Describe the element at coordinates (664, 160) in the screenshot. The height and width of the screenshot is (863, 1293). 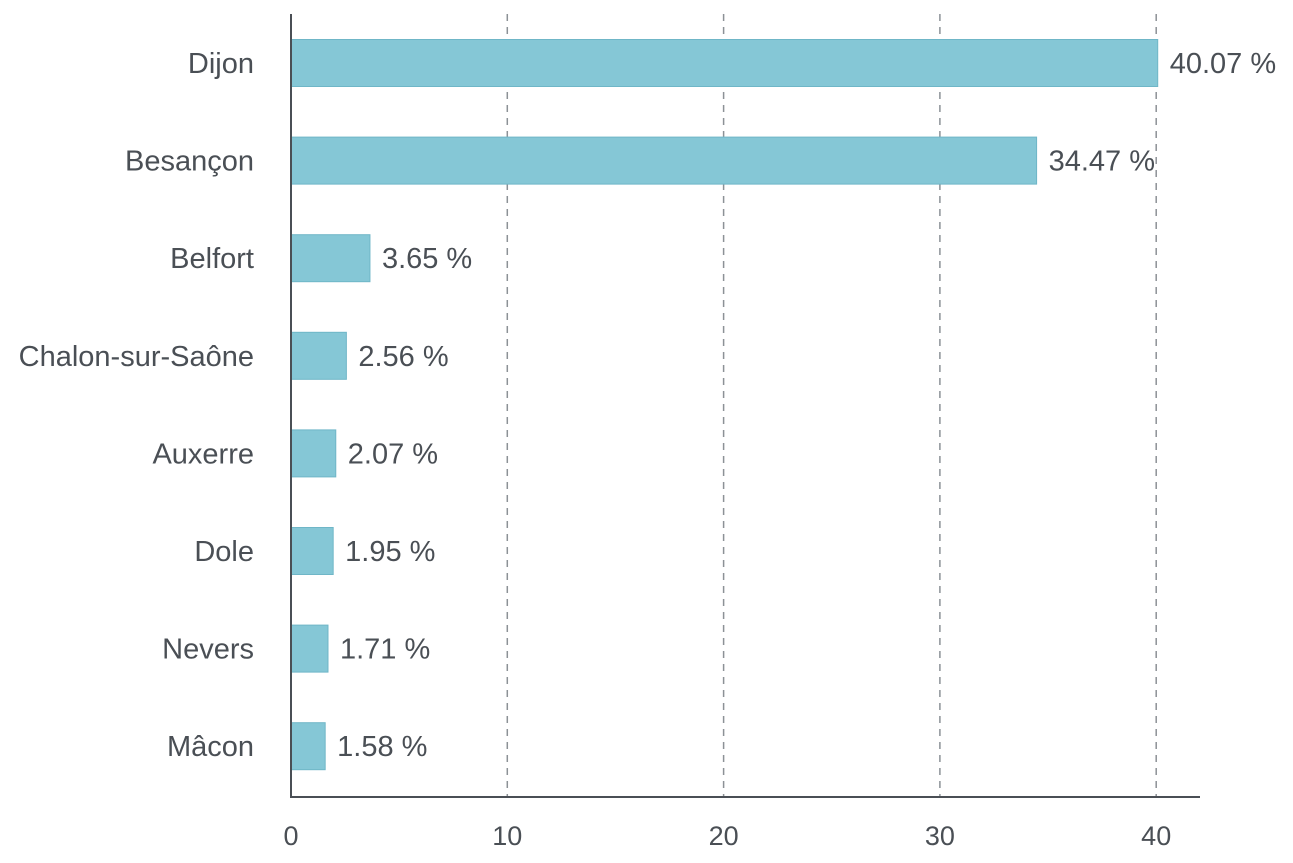
I see `bar-besan-on` at that location.